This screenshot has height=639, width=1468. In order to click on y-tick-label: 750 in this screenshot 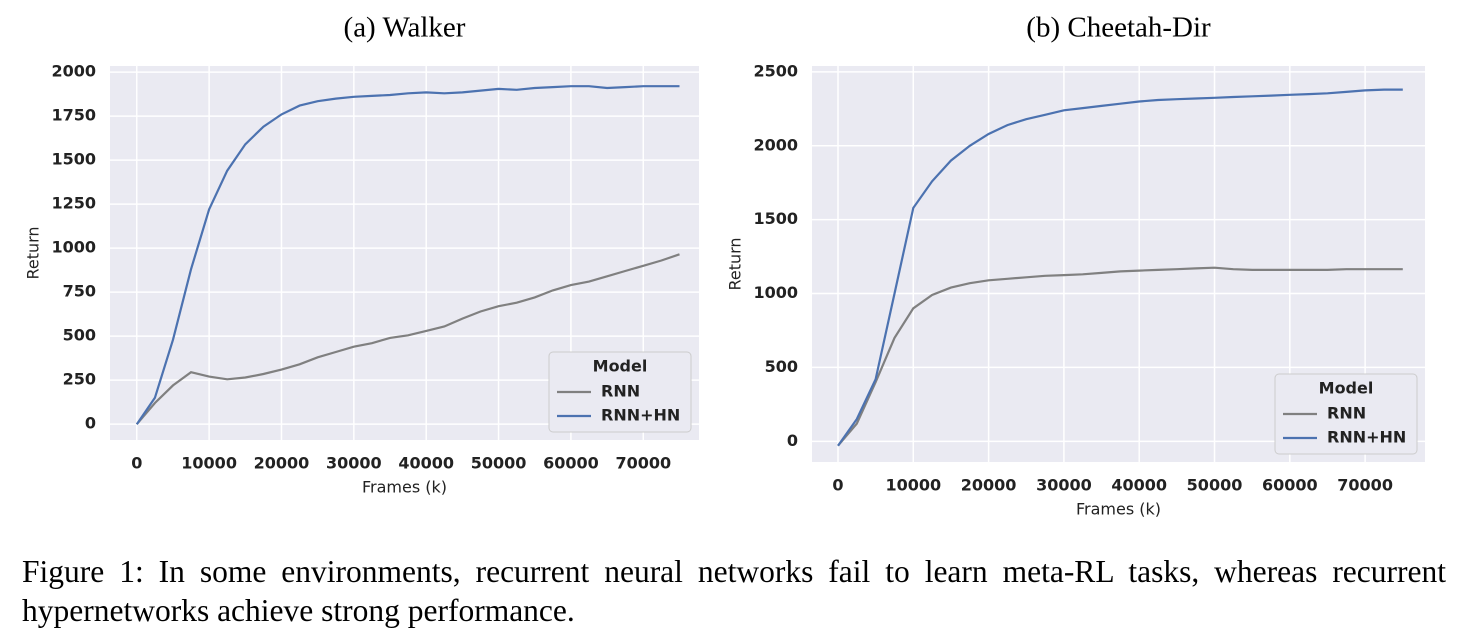, I will do `click(79, 291)`.